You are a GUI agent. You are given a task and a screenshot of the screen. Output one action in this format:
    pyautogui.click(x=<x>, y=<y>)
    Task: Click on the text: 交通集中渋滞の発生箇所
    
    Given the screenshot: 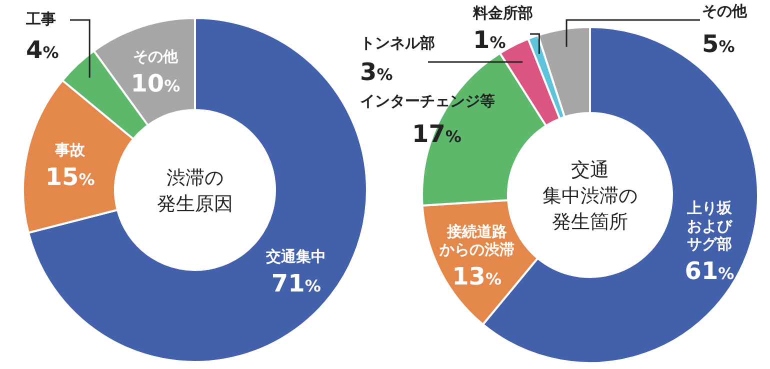 What is the action you would take?
    pyautogui.click(x=590, y=196)
    